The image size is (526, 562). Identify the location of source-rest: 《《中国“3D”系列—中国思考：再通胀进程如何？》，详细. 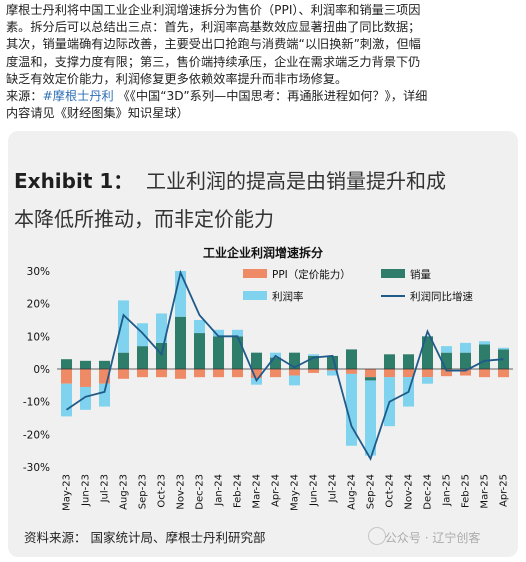
(272, 96).